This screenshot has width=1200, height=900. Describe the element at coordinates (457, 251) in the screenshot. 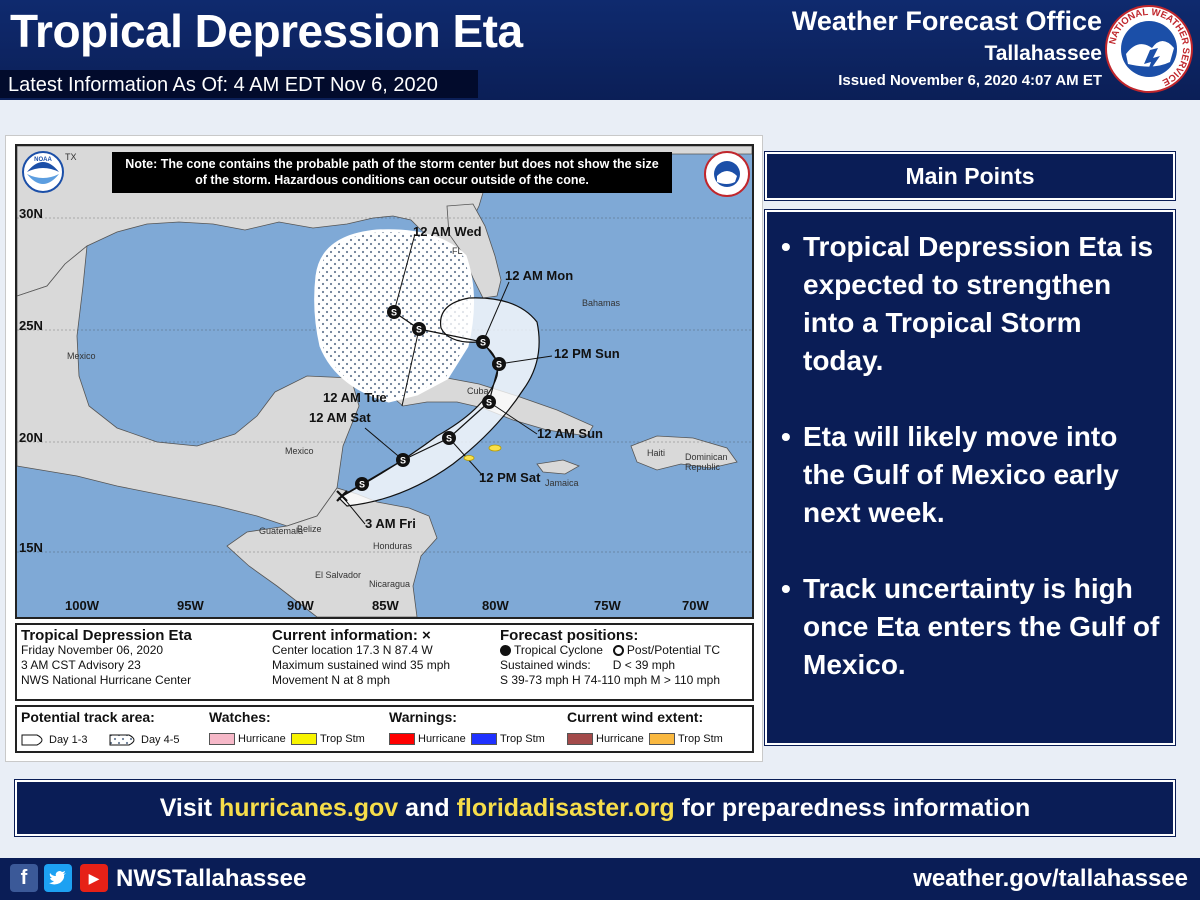

I see `place-label: FL` at that location.